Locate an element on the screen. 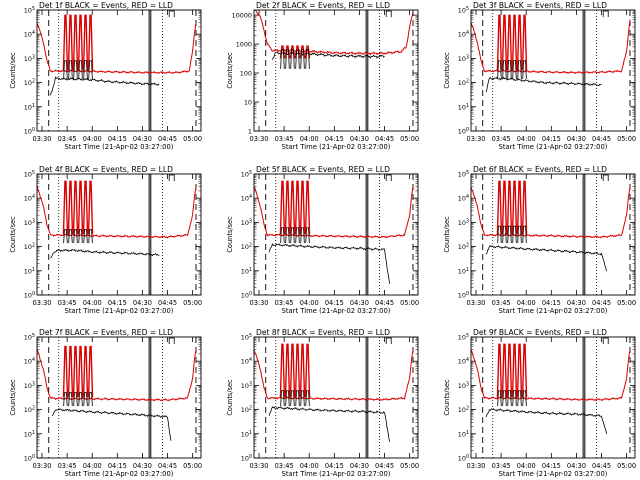 This screenshot has width=640, height=480. y-tick-label: 10³ is located at coordinates (246, 385).